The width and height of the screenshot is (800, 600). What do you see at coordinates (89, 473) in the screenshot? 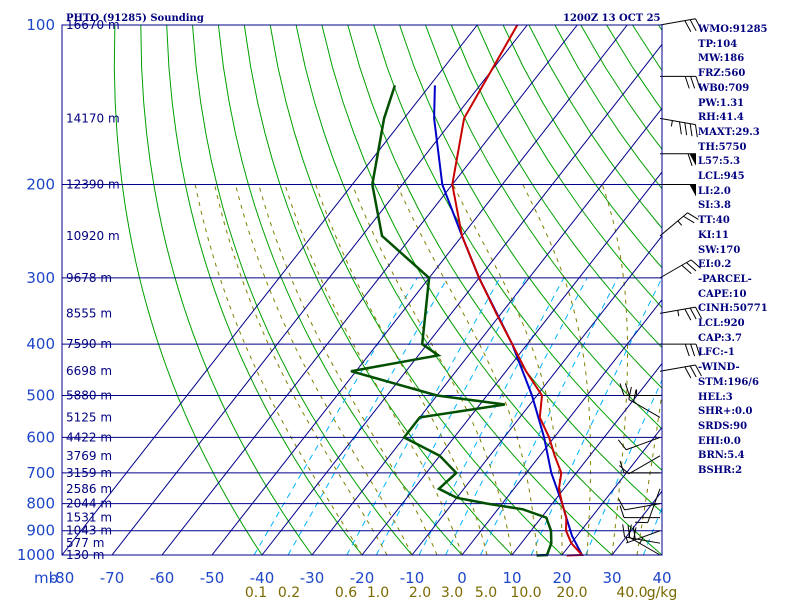
I see `height-label: 3159 m` at bounding box center [89, 473].